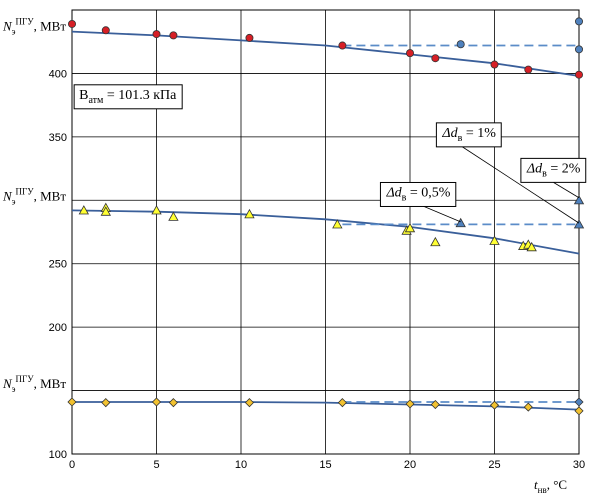  I want to click on annotation-text: Δdв = 1%, so click(468, 135).